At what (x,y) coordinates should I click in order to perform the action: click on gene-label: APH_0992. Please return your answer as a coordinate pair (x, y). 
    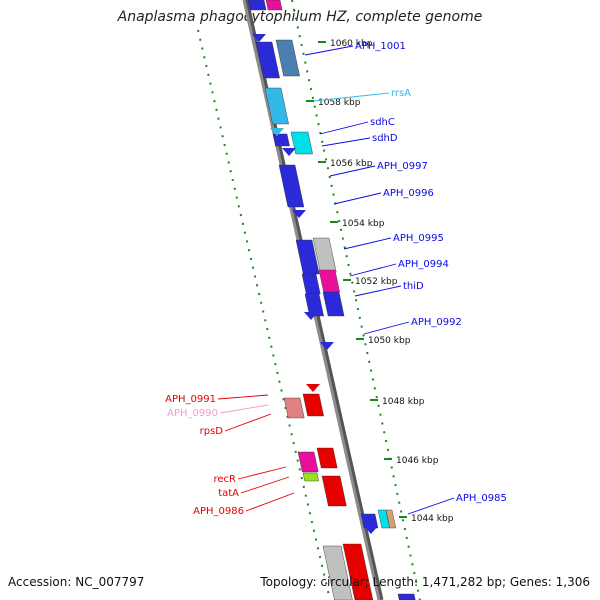
    Looking at the image, I should click on (436, 322).